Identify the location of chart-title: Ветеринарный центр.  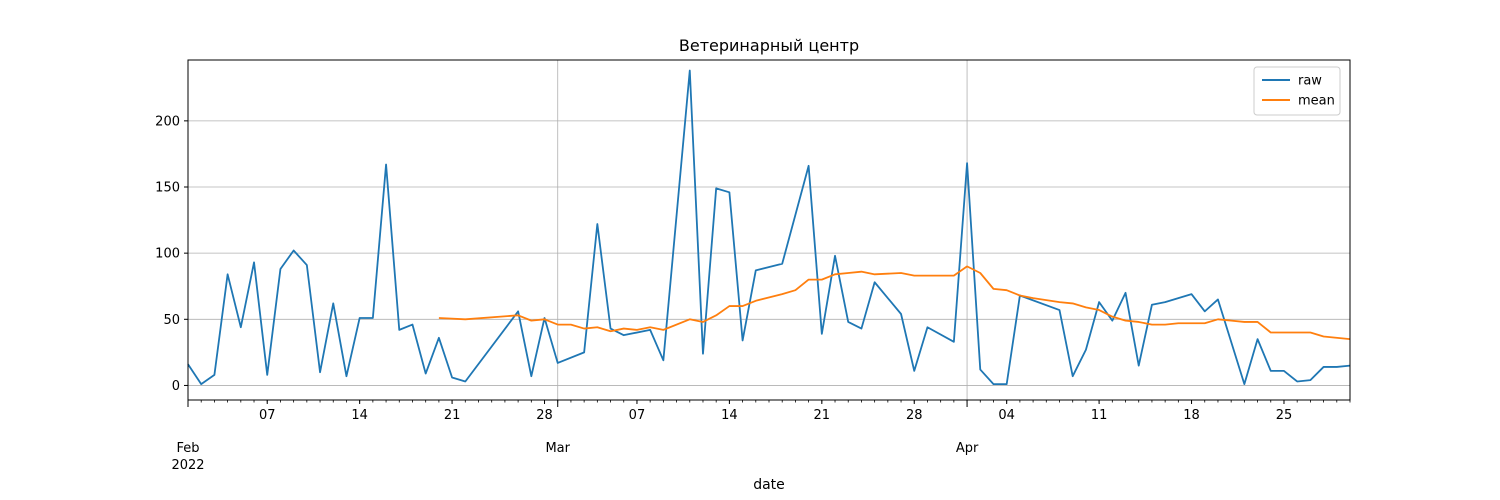
(769, 45).